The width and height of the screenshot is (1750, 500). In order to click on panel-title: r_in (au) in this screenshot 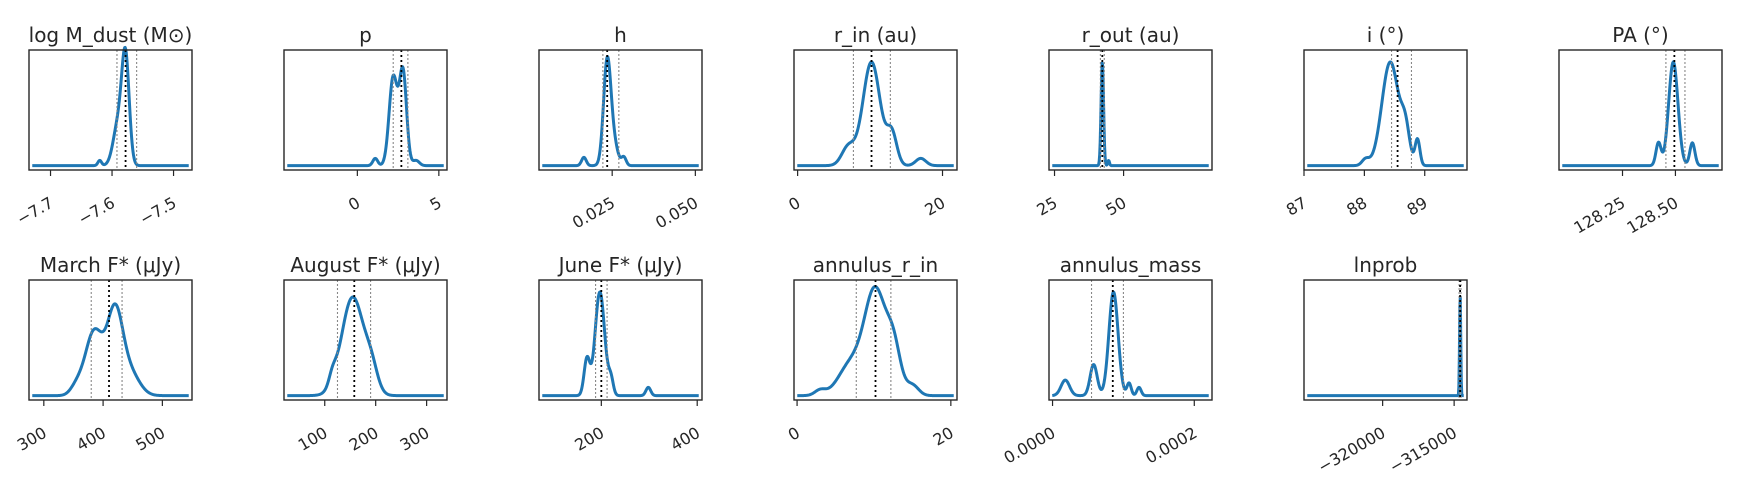, I will do `click(875, 35)`.